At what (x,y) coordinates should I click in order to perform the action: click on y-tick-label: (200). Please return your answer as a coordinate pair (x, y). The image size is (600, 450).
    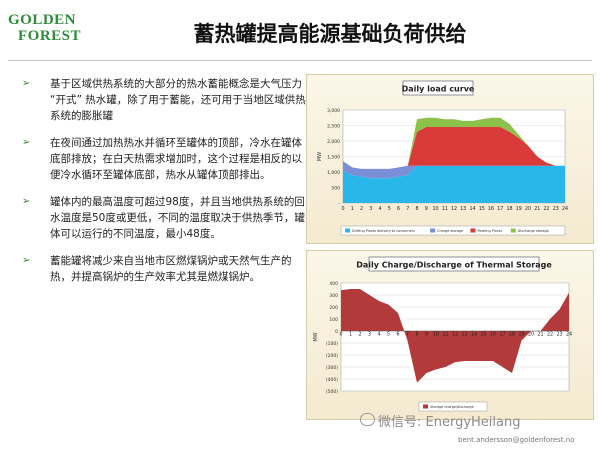
    Looking at the image, I should click on (332, 356).